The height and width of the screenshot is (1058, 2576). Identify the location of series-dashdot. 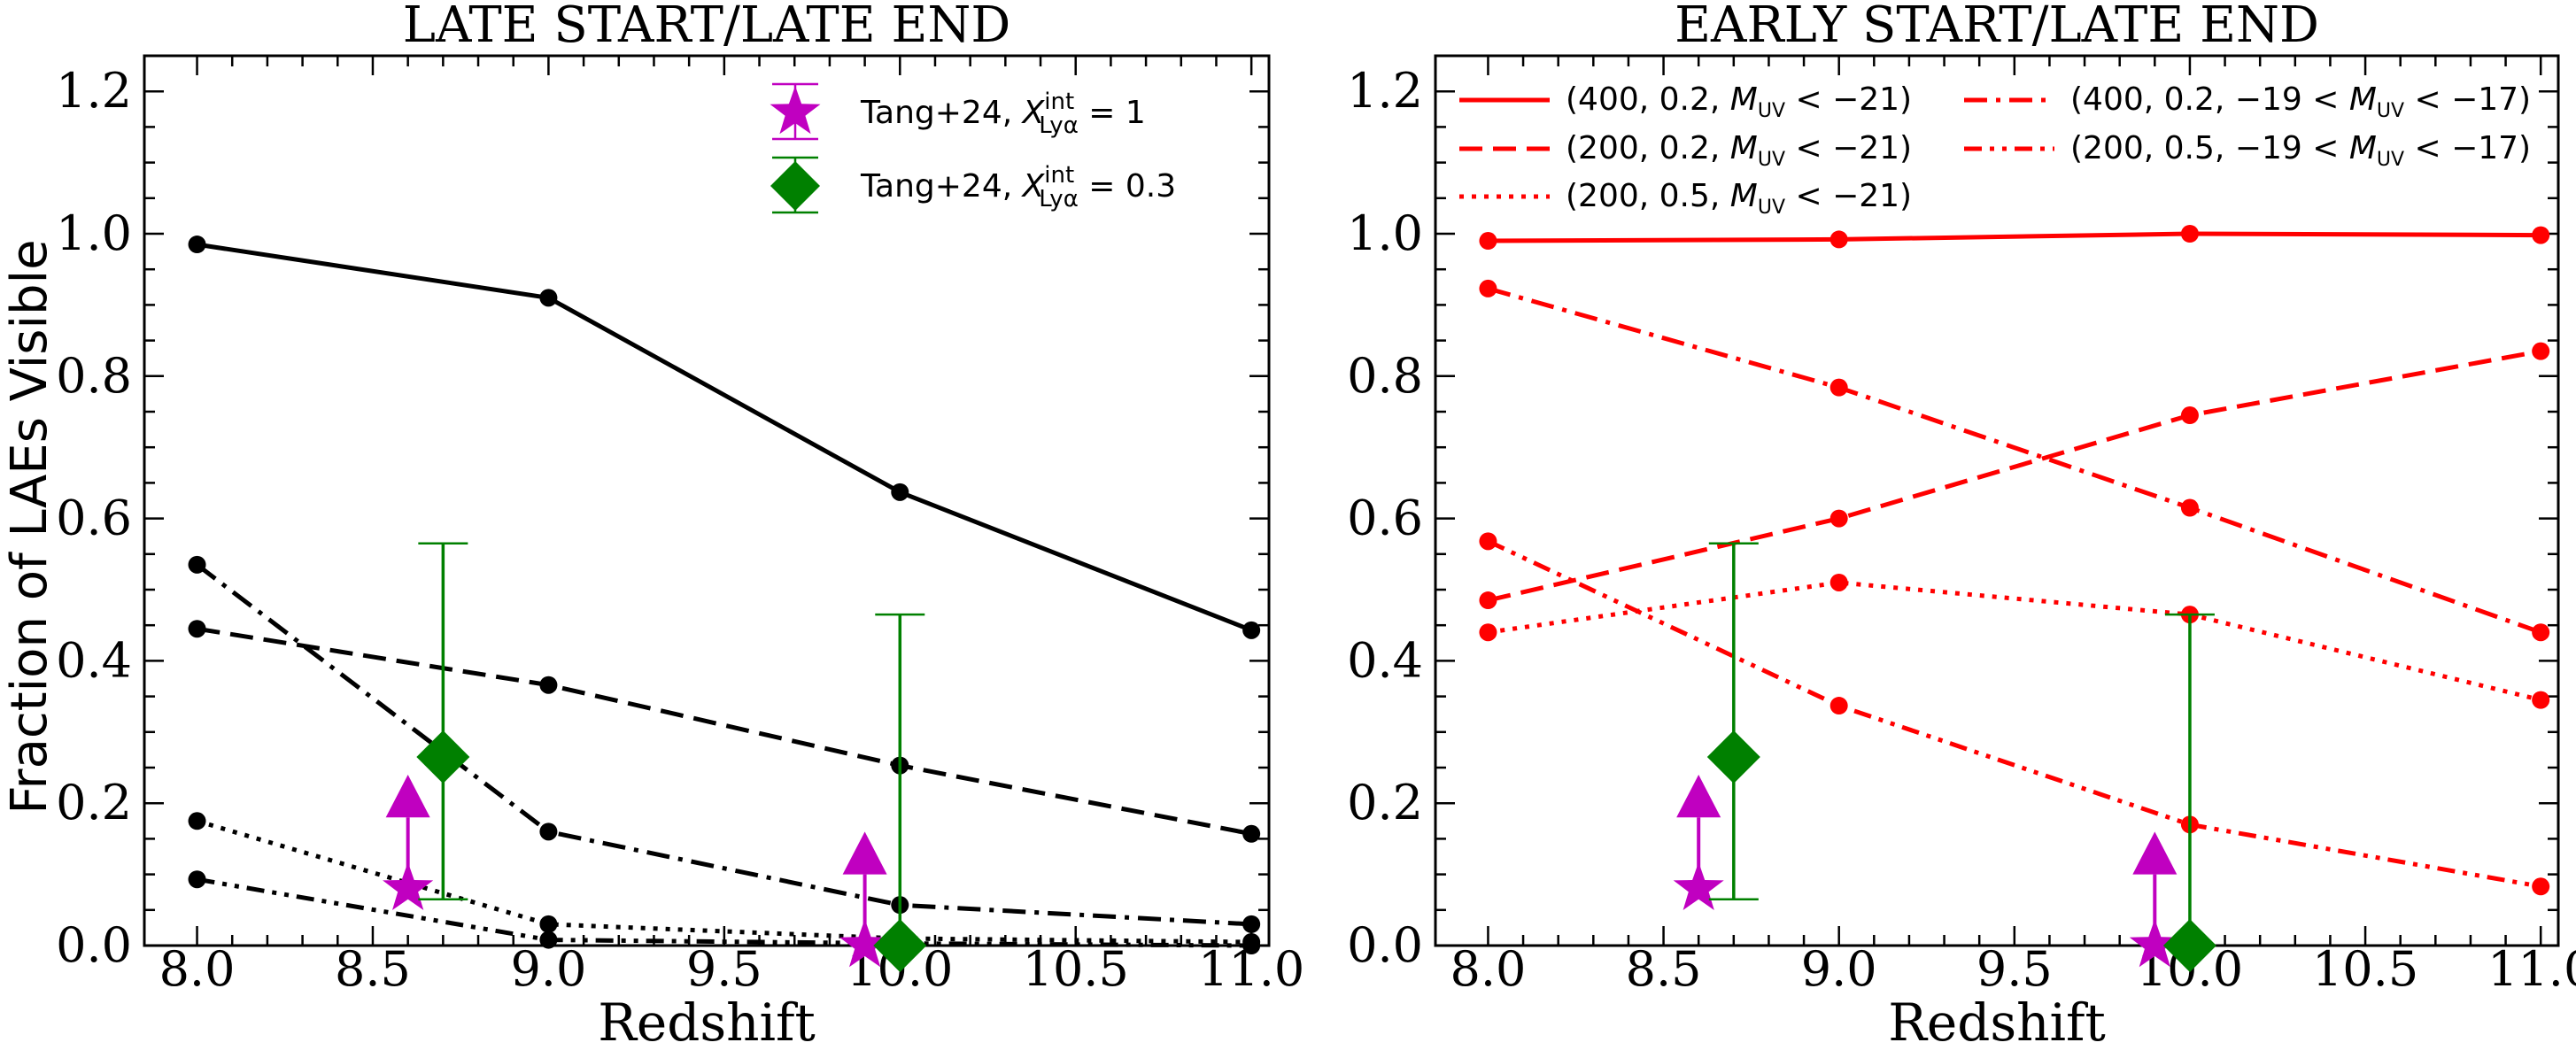
(724, 744).